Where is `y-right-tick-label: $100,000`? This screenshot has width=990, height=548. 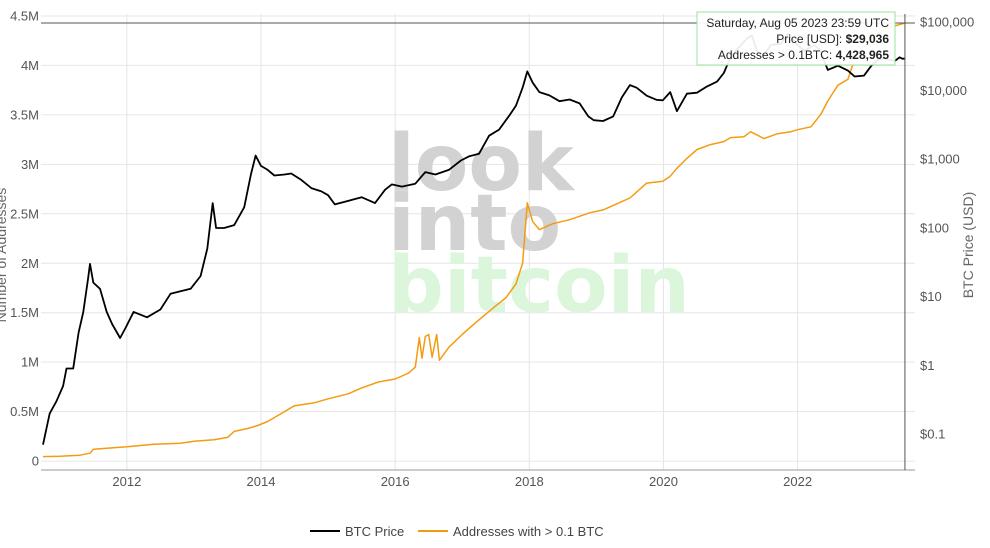 y-right-tick-label: $100,000 is located at coordinates (947, 21).